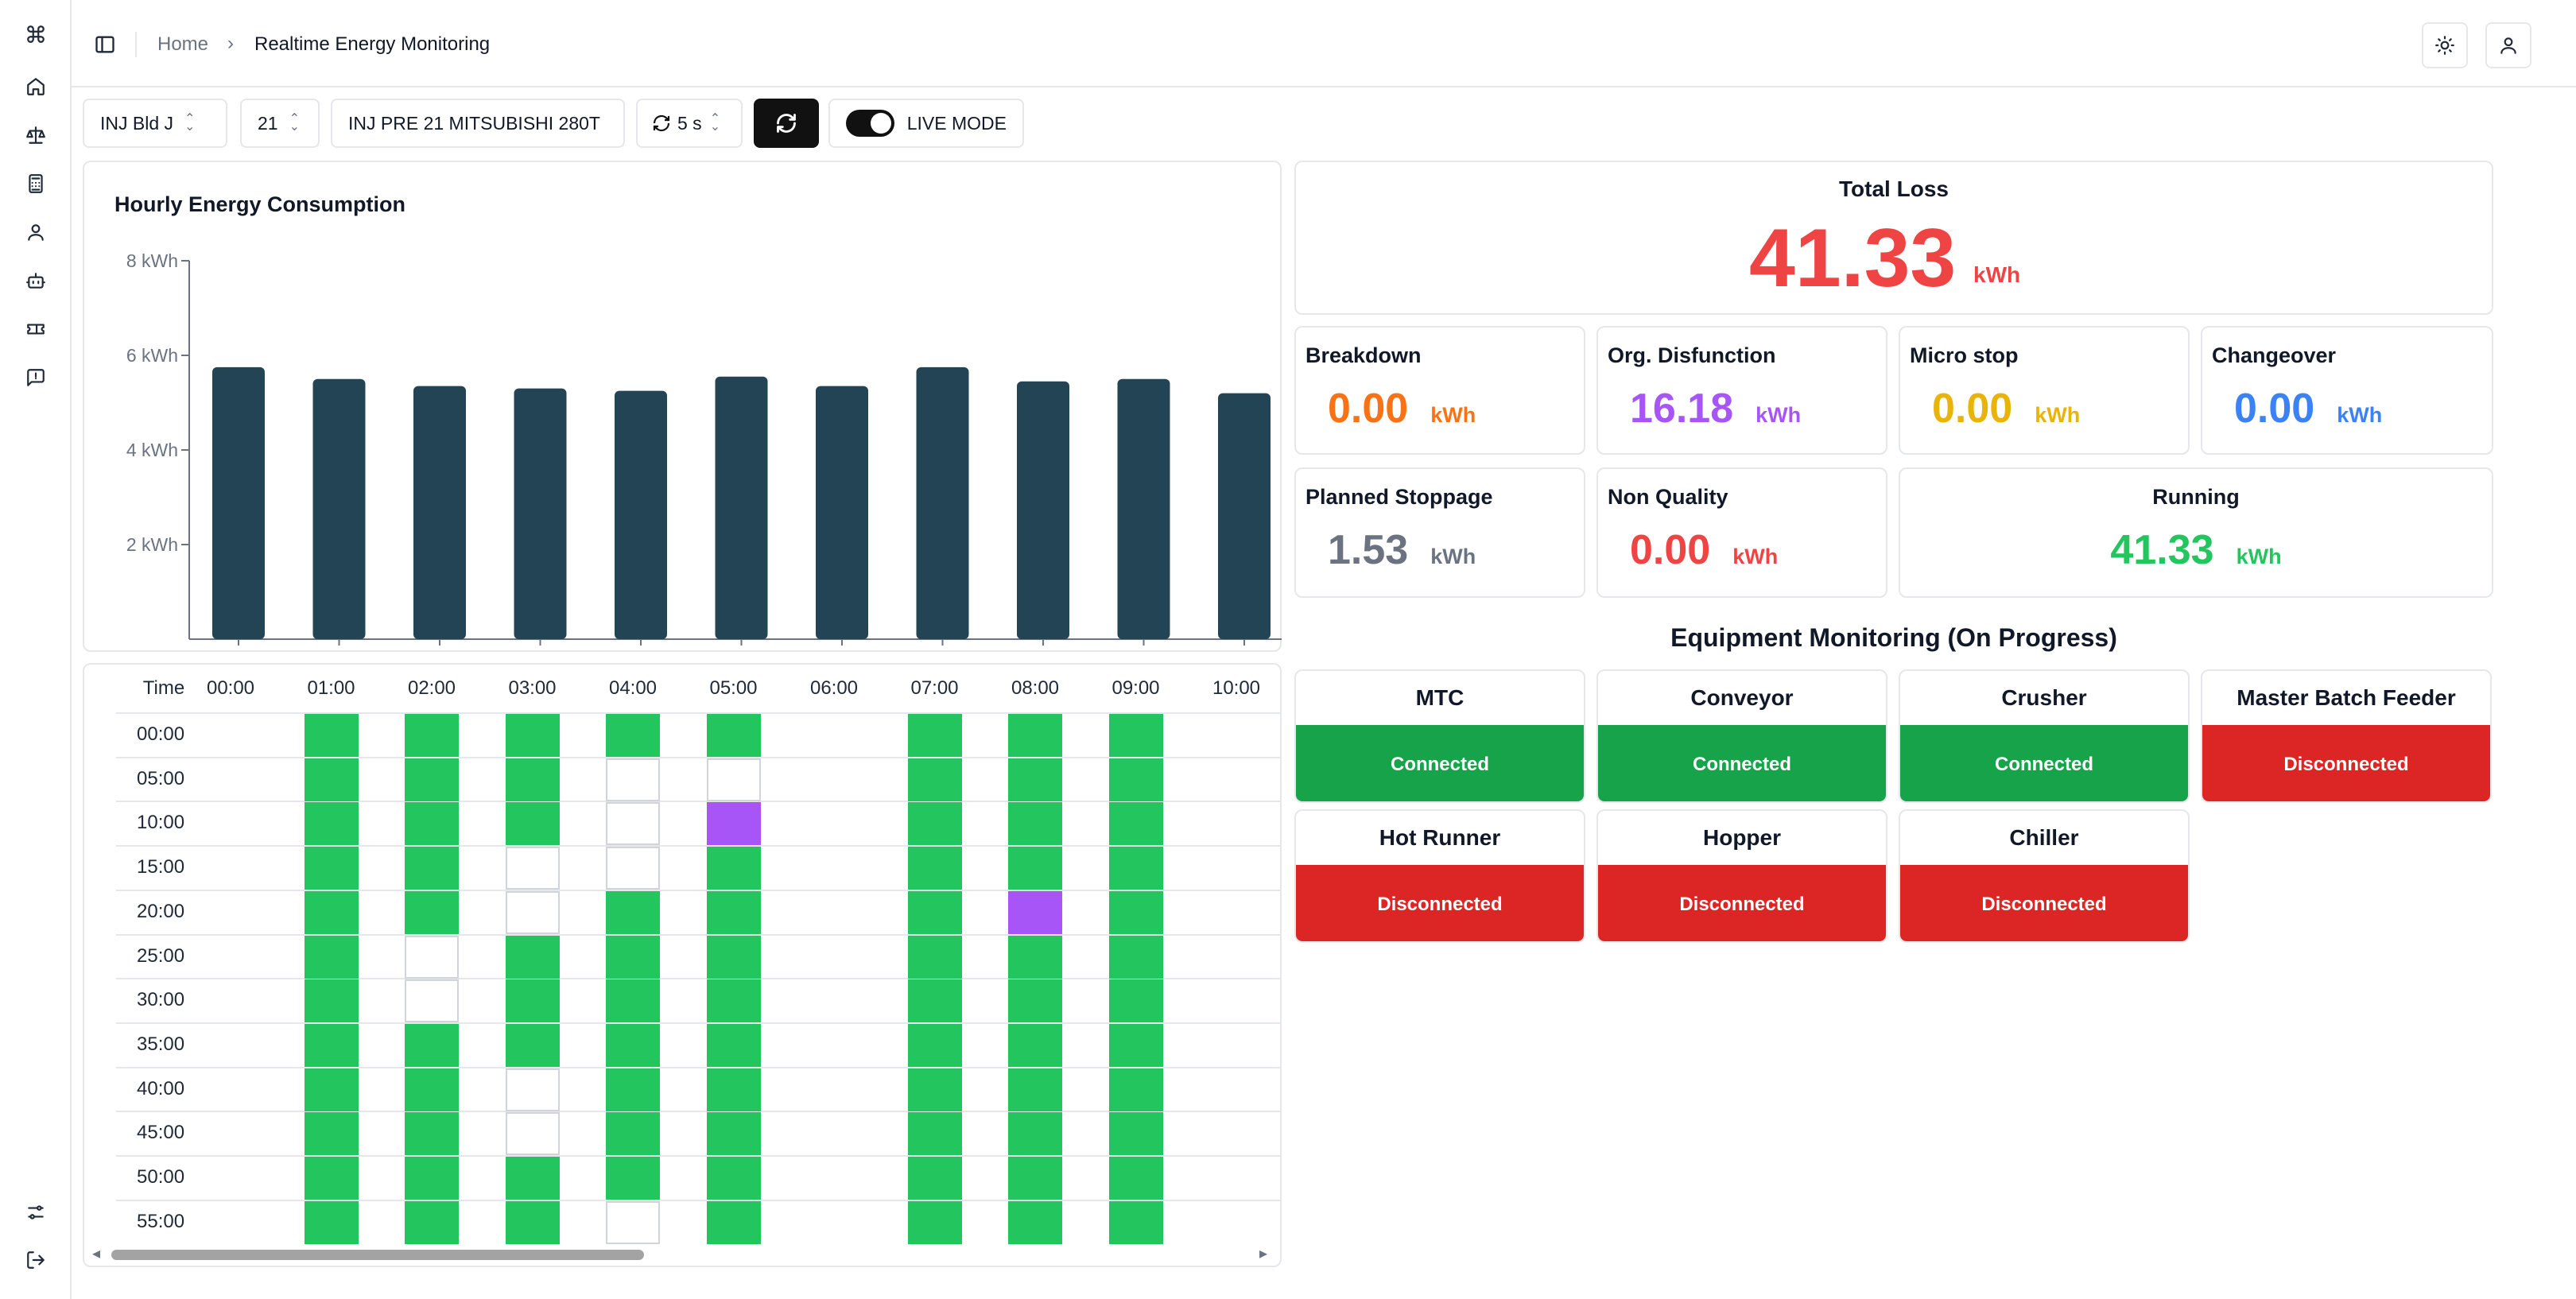  What do you see at coordinates (35, 232) in the screenshot?
I see `user-icon` at bounding box center [35, 232].